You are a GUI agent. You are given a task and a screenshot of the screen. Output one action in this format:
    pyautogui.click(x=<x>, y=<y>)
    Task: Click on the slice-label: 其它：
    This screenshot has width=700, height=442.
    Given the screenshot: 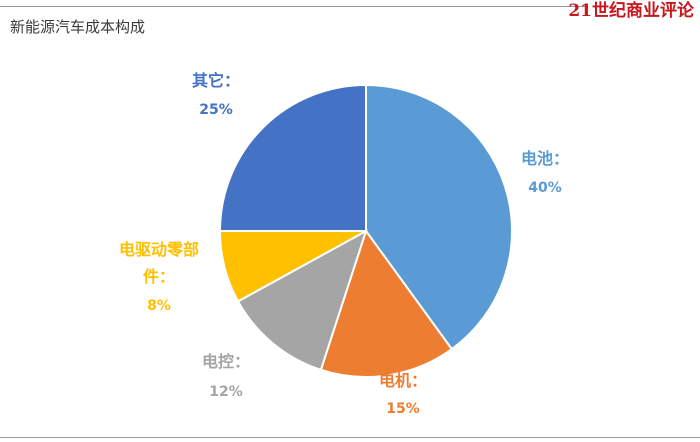 What is the action you would take?
    pyautogui.click(x=216, y=80)
    